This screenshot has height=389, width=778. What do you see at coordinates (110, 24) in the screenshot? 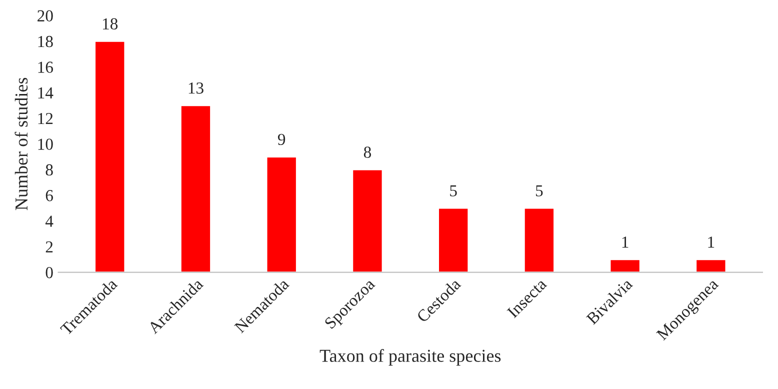
I see `data-label: 18` at bounding box center [110, 24].